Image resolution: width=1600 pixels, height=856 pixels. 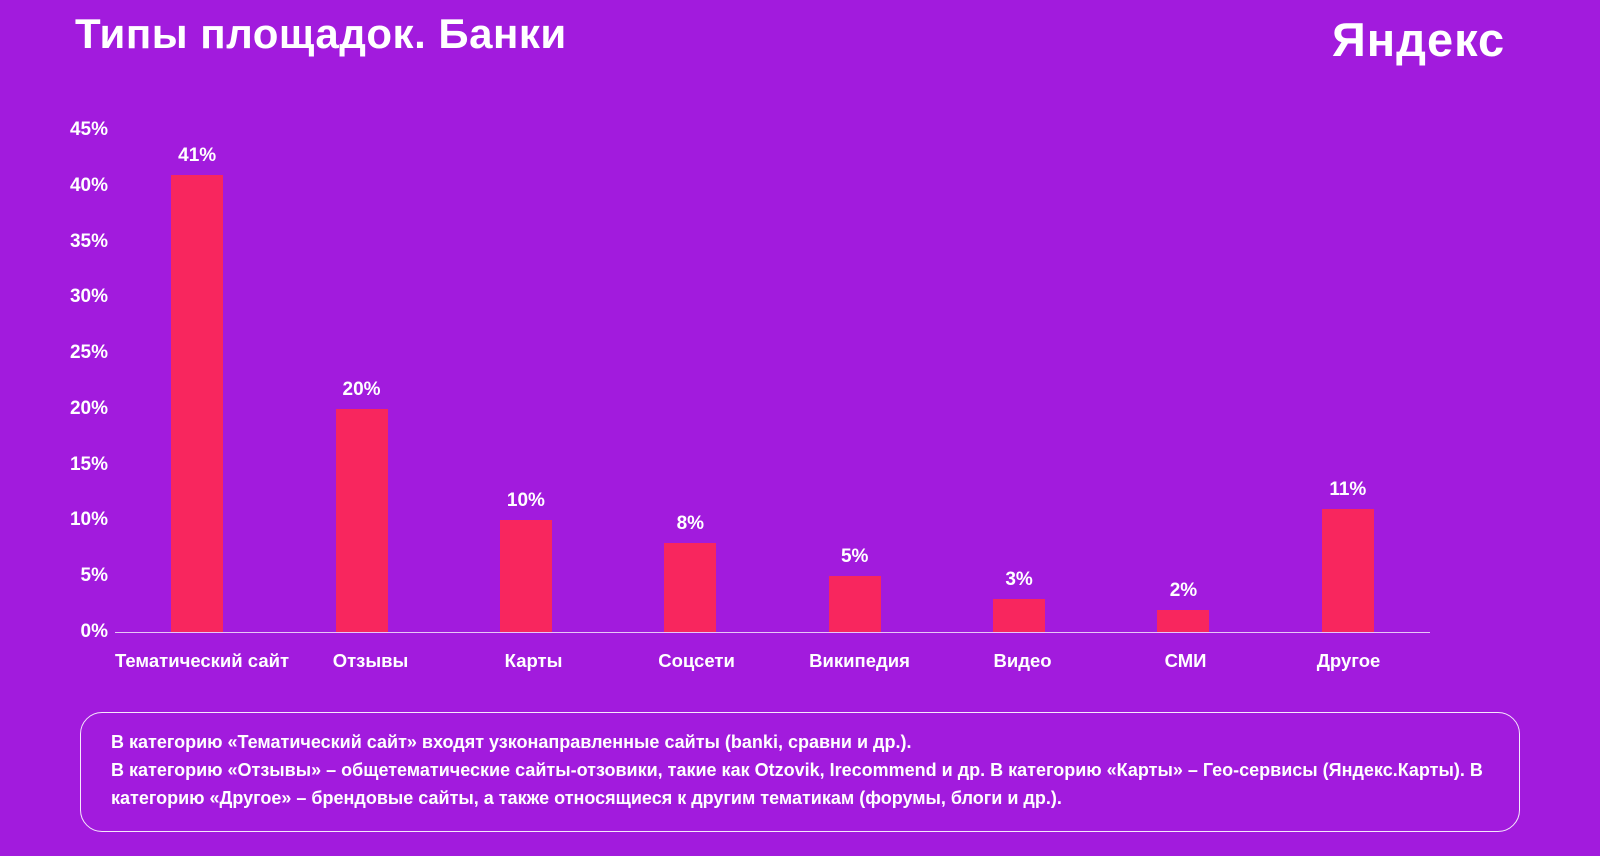 I want to click on bar-value-label: 8%, so click(x=690, y=523).